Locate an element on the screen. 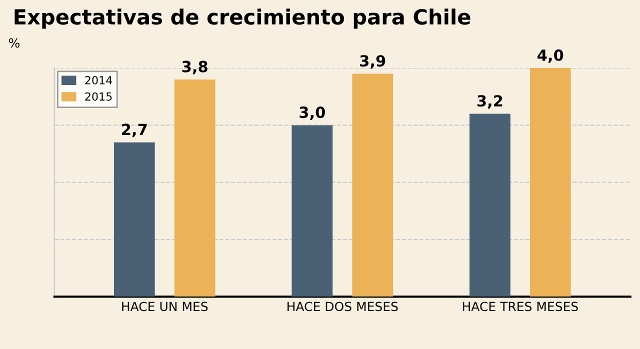 Image resolution: width=640 pixels, height=349 pixels. data-label: 4,0 is located at coordinates (551, 56).